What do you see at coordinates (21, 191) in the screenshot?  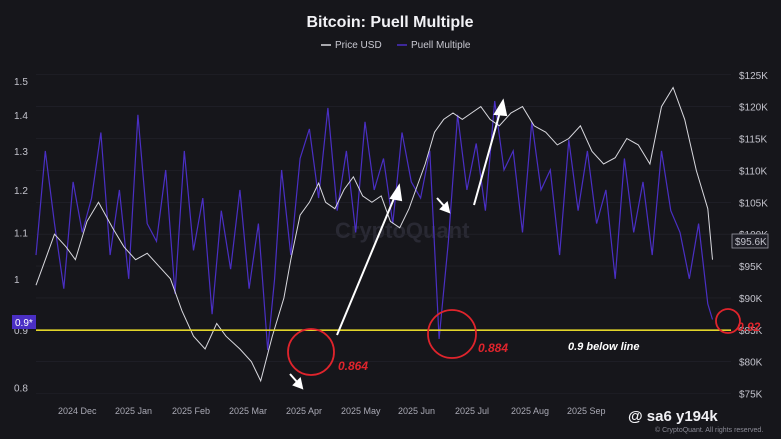 I see `y-left-tick: 1.2` at bounding box center [21, 191].